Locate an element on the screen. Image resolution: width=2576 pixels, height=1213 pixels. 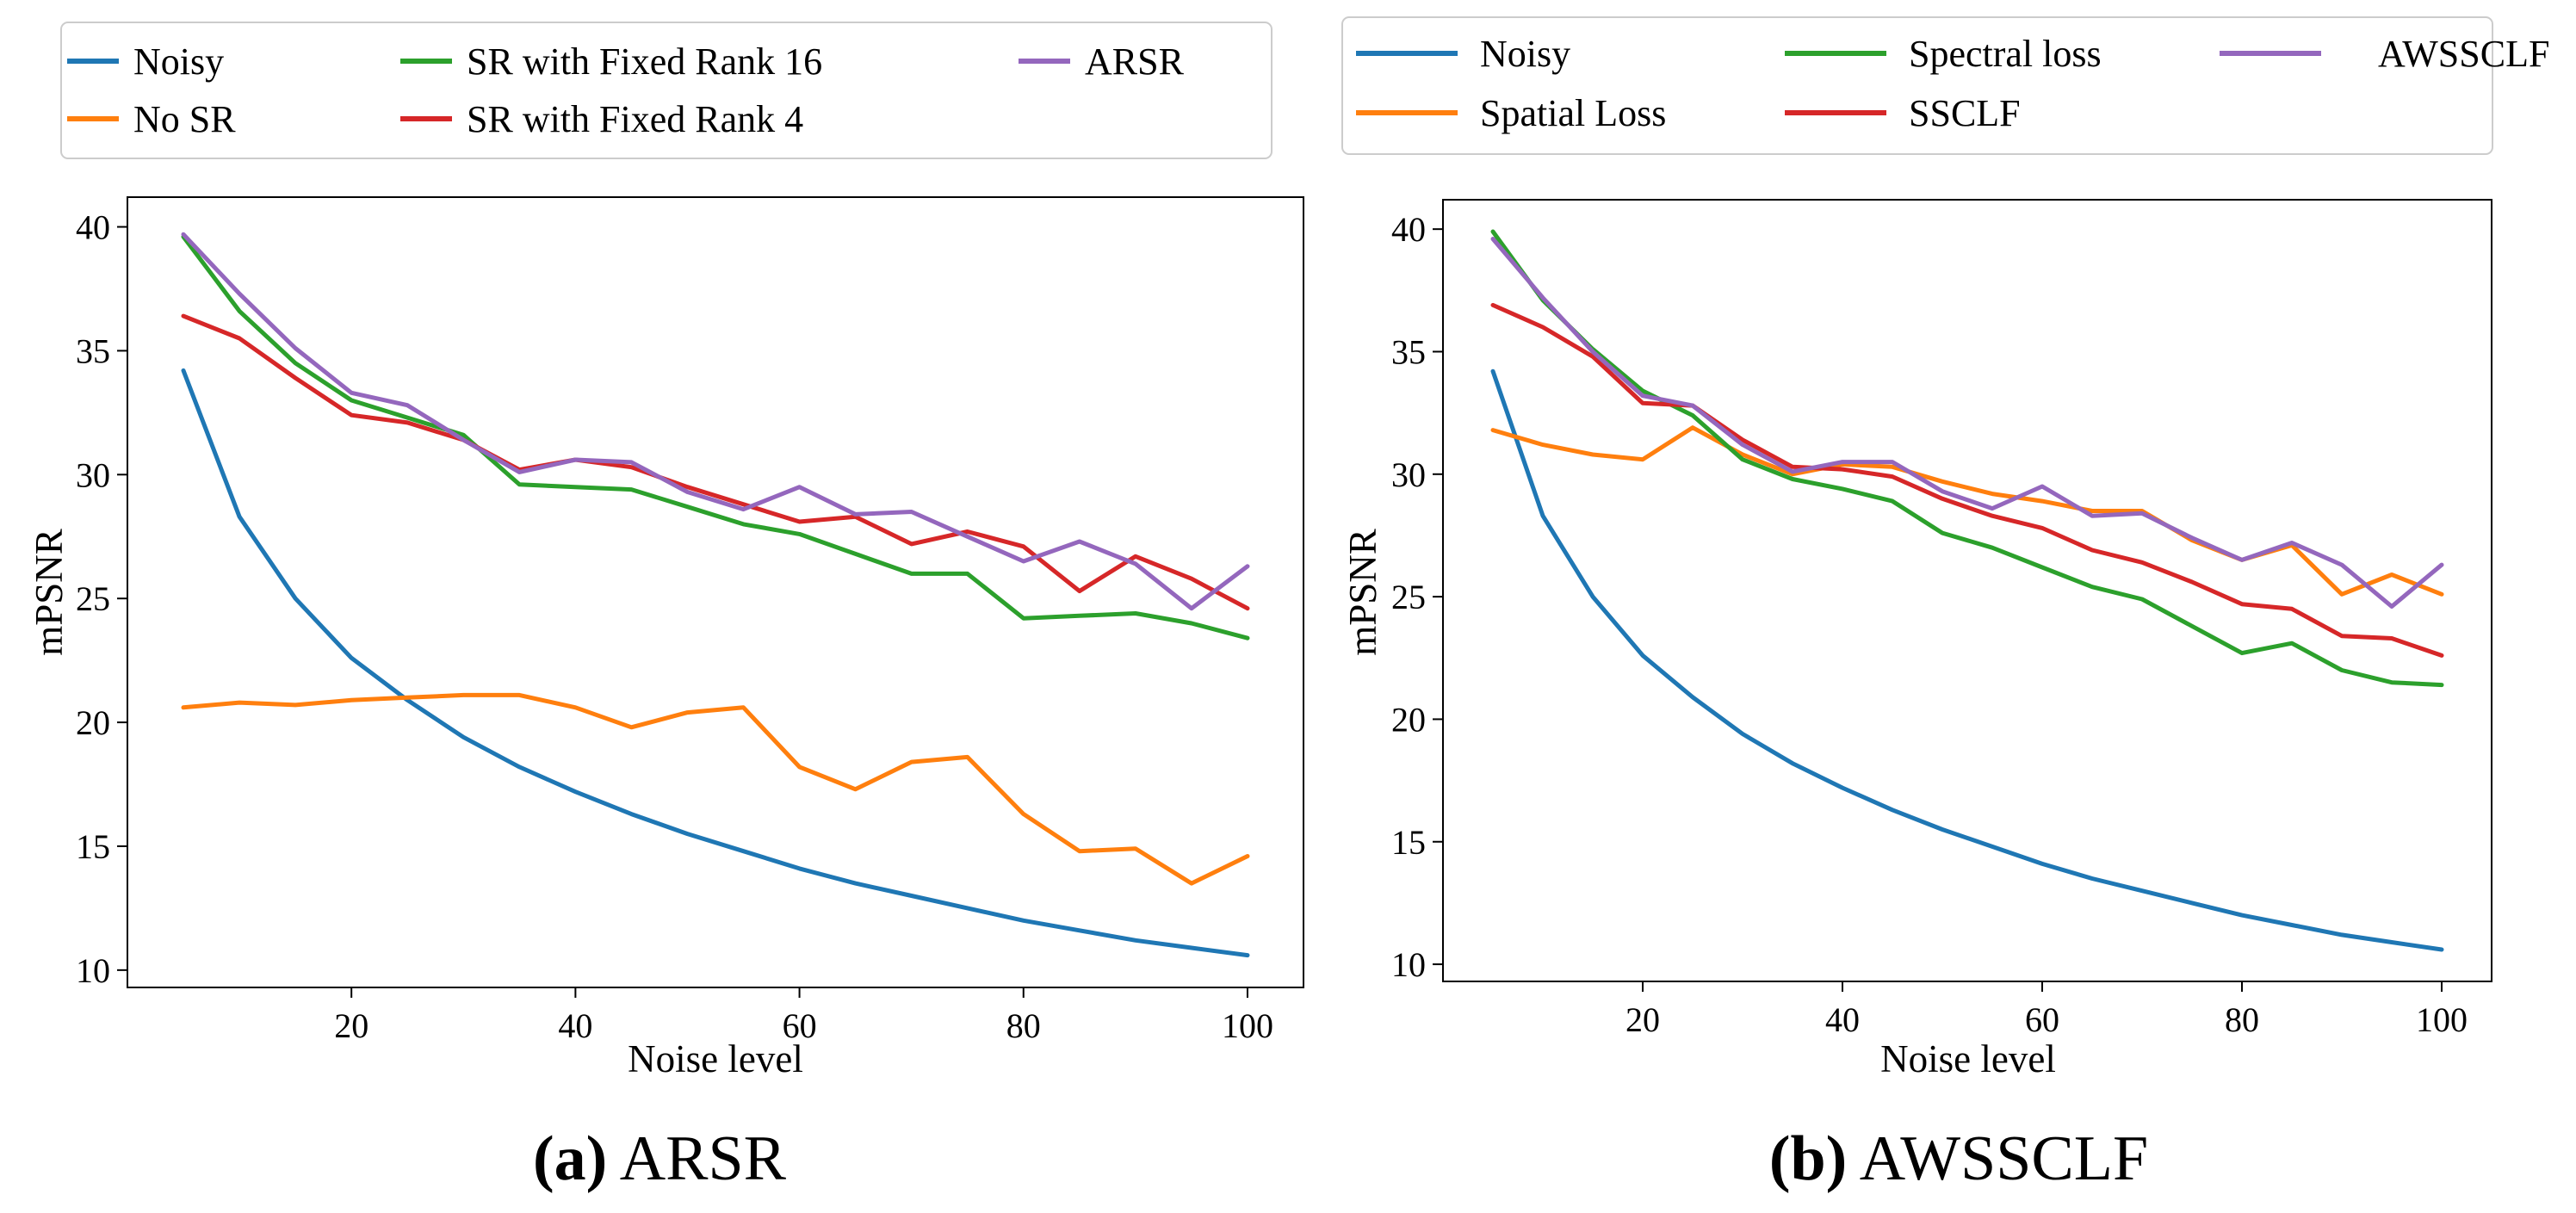
figure-caption: (b) AWSSCLF is located at coordinates (1959, 1159).